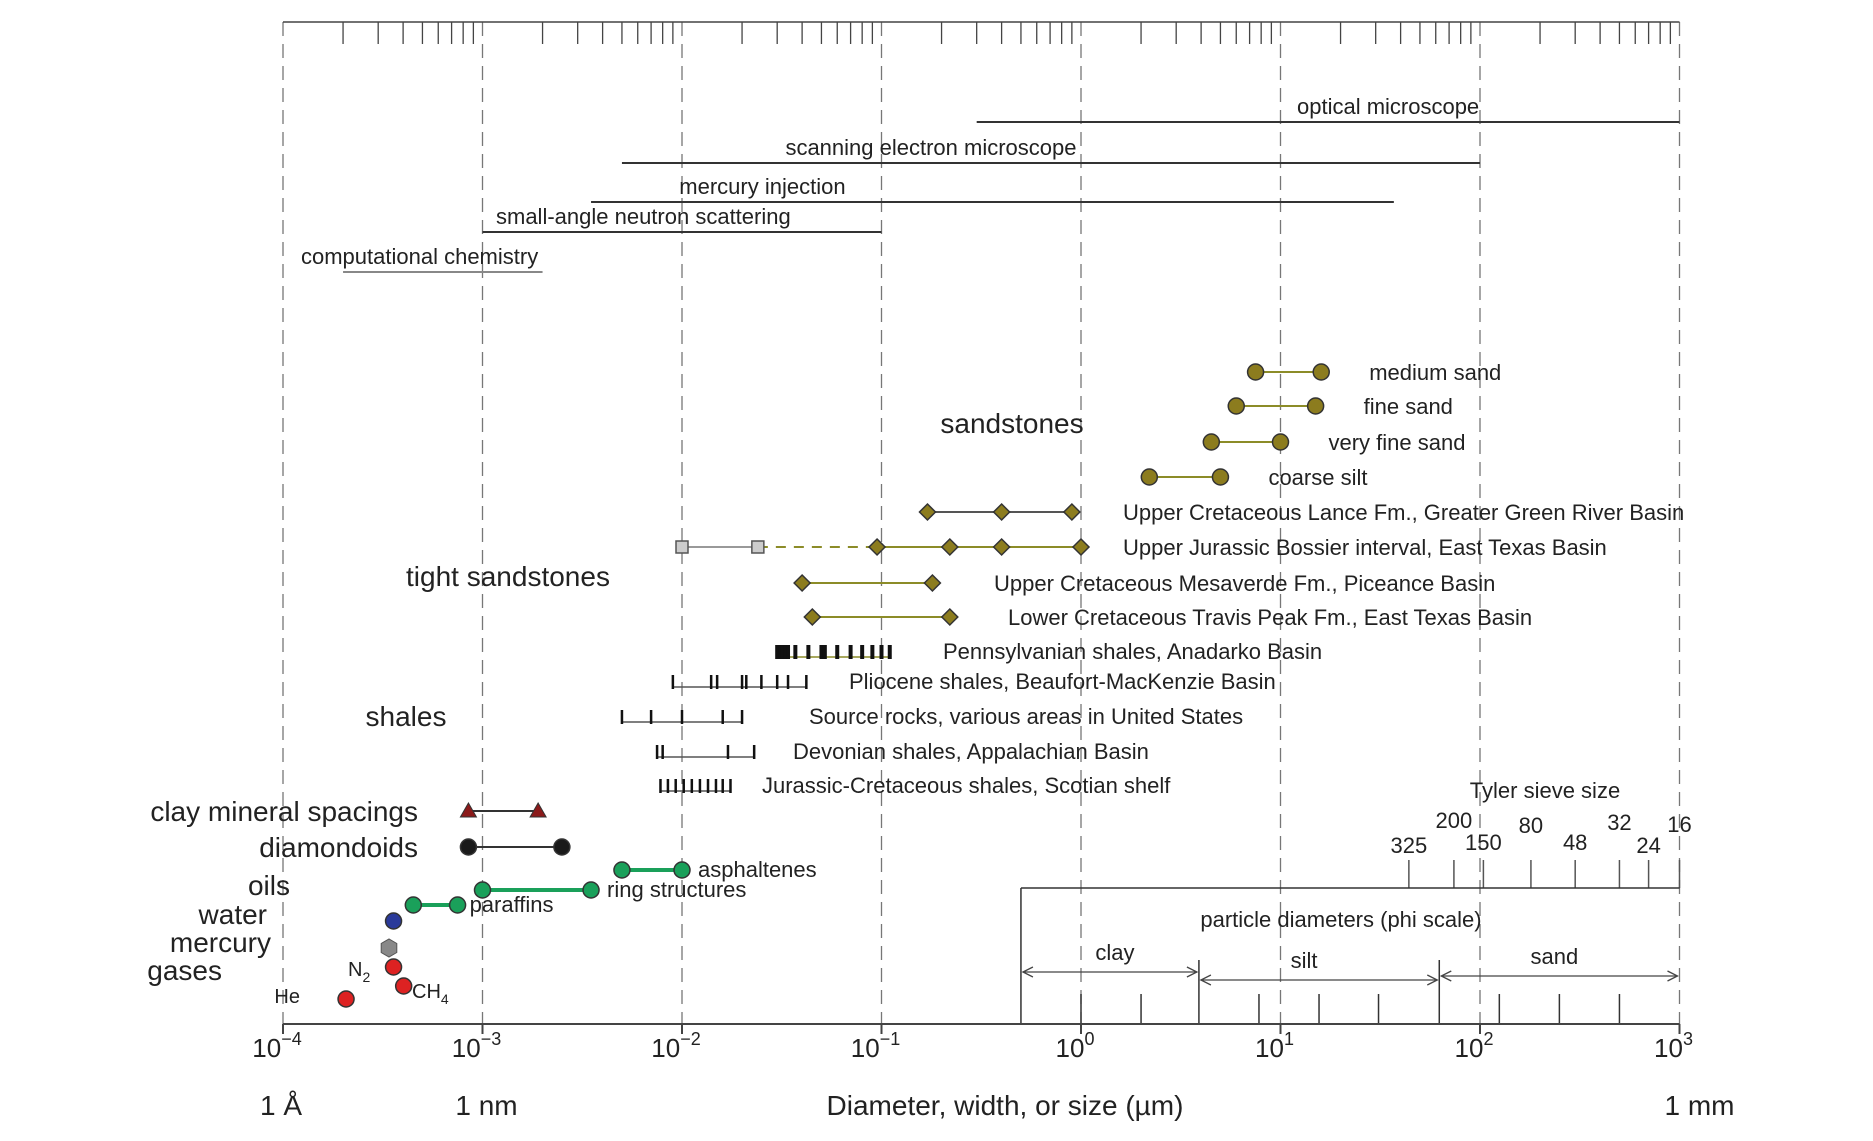  What do you see at coordinates (1555, 956) in the screenshot?
I see `particle-class-label-sand: sand` at bounding box center [1555, 956].